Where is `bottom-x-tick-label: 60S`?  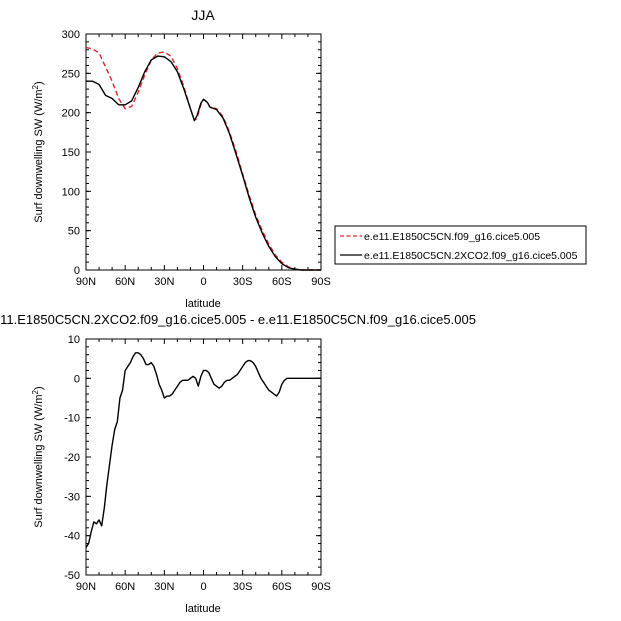 bottom-x-tick-label: 60S is located at coordinates (282, 587).